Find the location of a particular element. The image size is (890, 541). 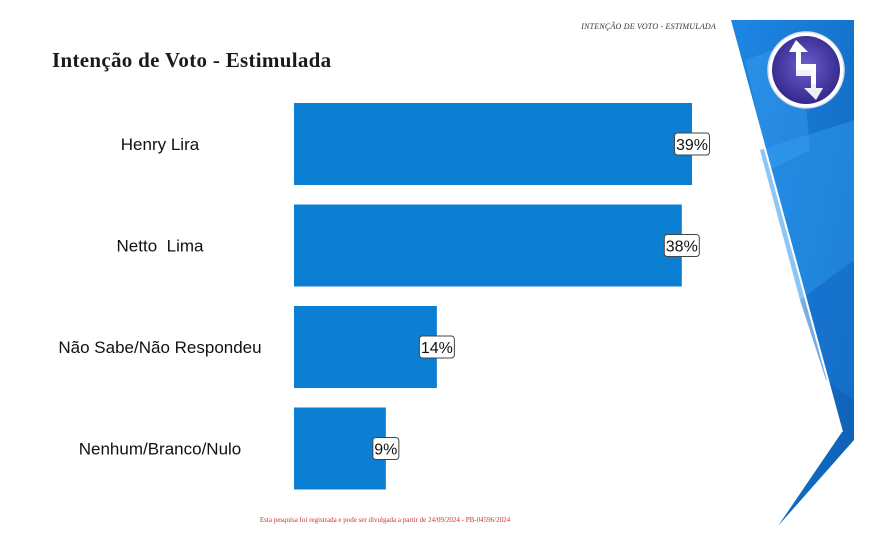

value-label-3: 9% is located at coordinates (385, 450).